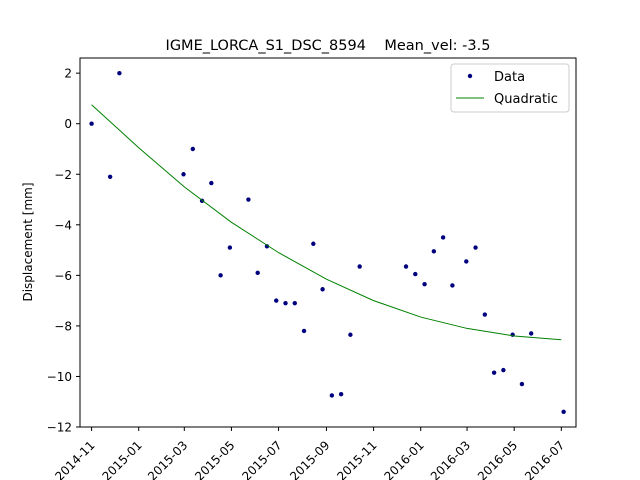 The width and height of the screenshot is (640, 480). I want to click on legend-label-data: Data, so click(509, 77).